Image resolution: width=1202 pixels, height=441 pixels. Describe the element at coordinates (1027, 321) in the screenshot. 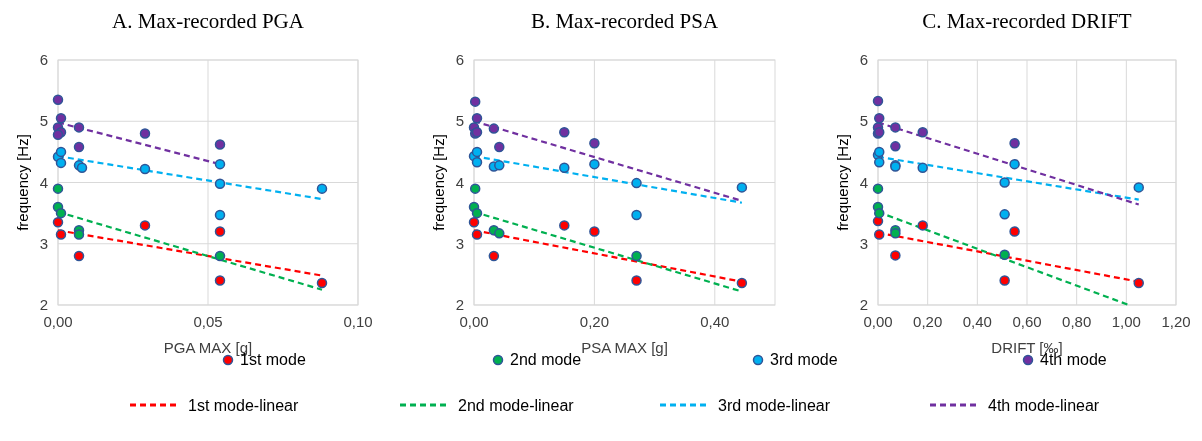

I see `x-tick-label: 0,60` at that location.